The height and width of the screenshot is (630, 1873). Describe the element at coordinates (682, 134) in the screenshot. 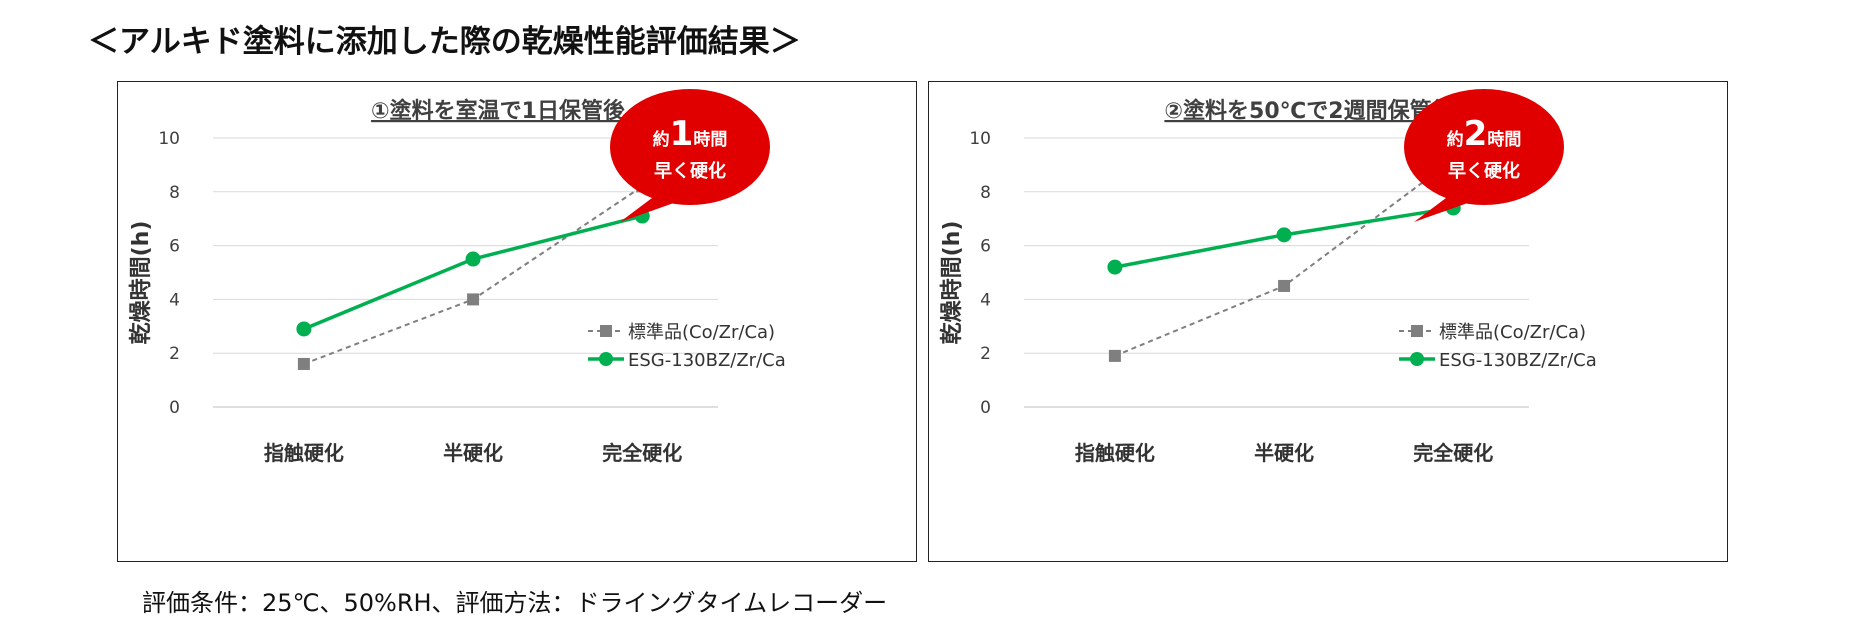

I see `callout-number: 1` at that location.